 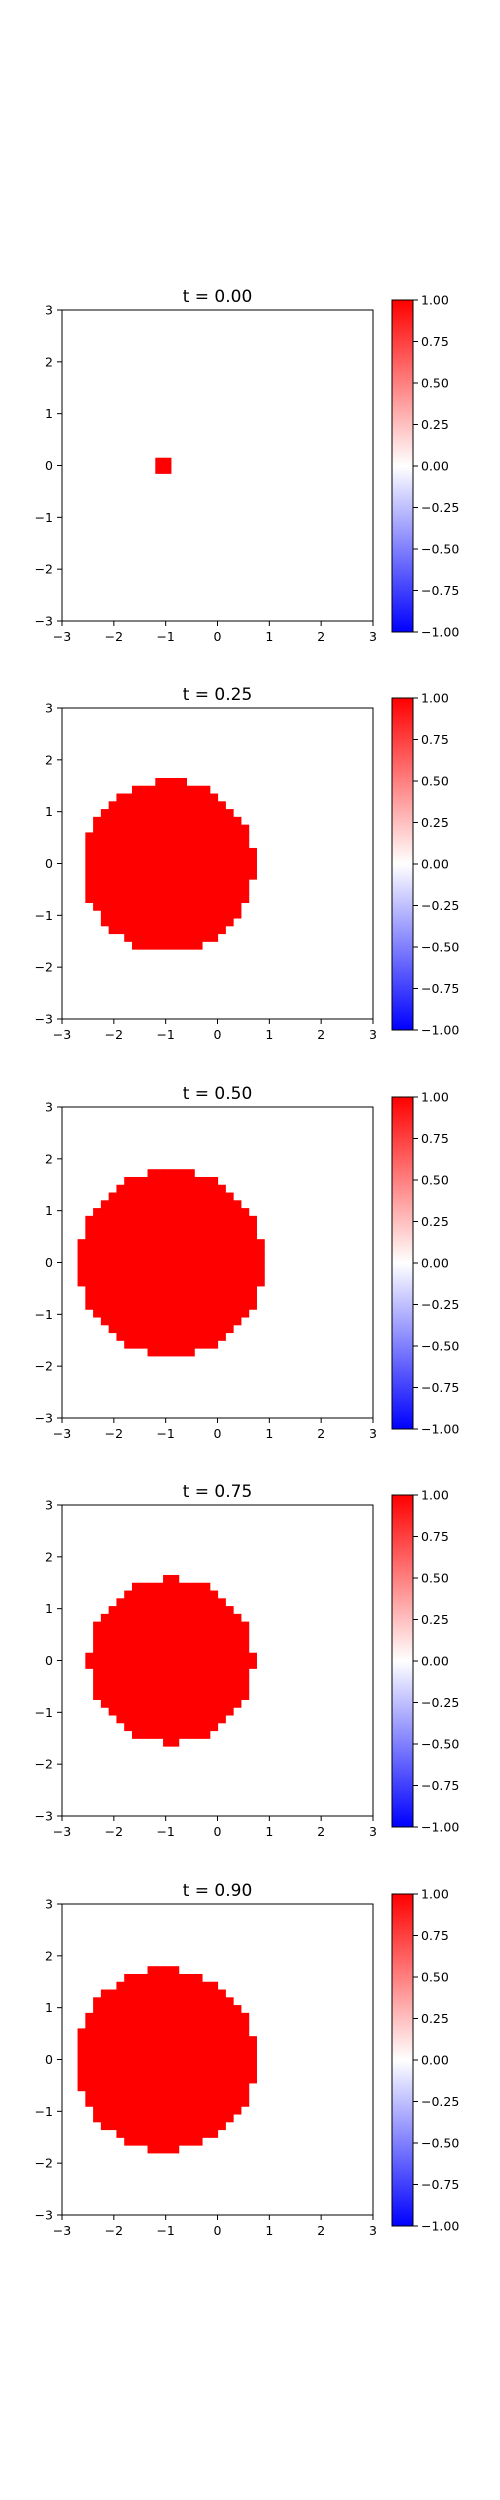 What do you see at coordinates (44, 517) in the screenshot?
I see `y-tick-label: −1` at bounding box center [44, 517].